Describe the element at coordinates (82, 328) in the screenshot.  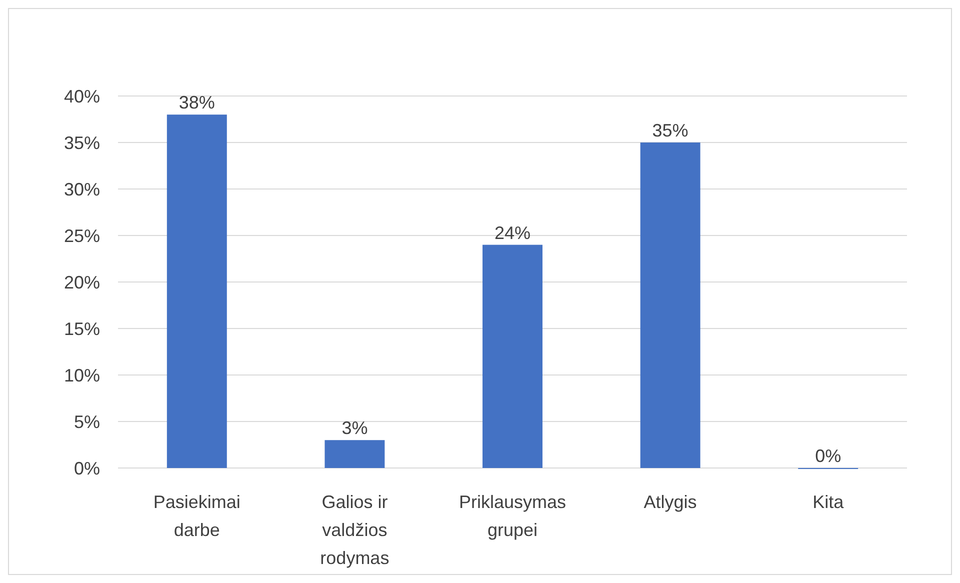
I see `y-tick-label: 15%` at that location.